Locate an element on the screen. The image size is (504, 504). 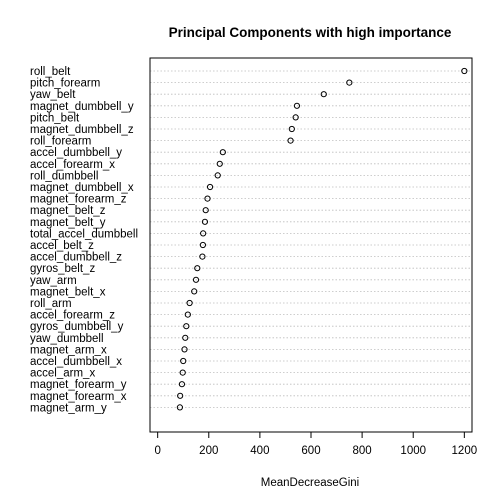
y-tick-label: gyros_belt_z is located at coordinates (62, 269).